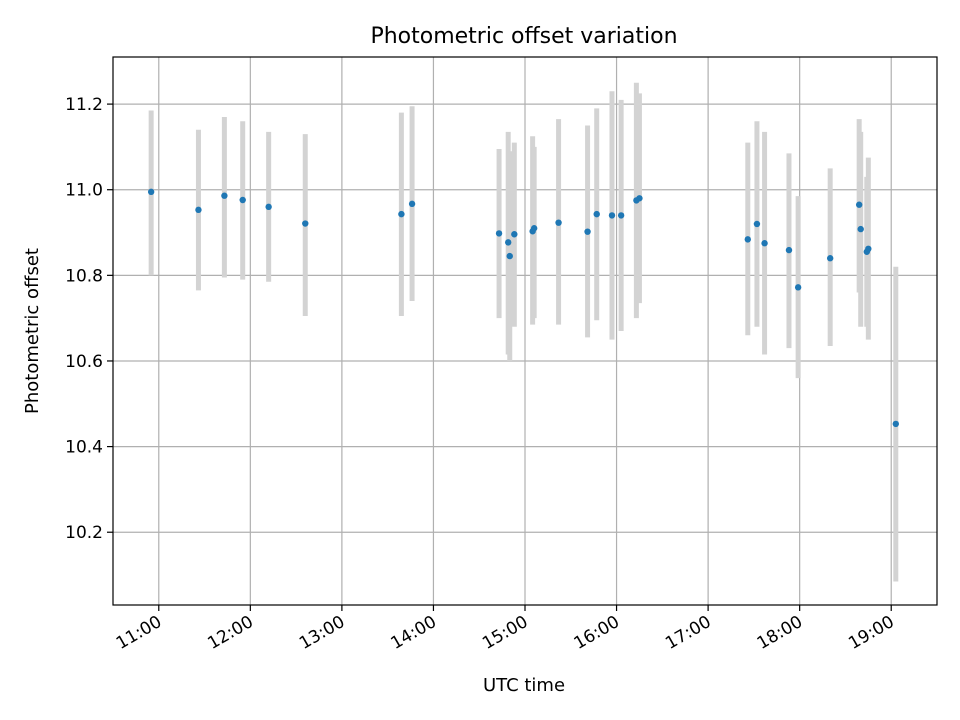 Image resolution: width=960 pixels, height=720 pixels. What do you see at coordinates (871, 633) in the screenshot?
I see `x-tick-label: 19:00` at bounding box center [871, 633].